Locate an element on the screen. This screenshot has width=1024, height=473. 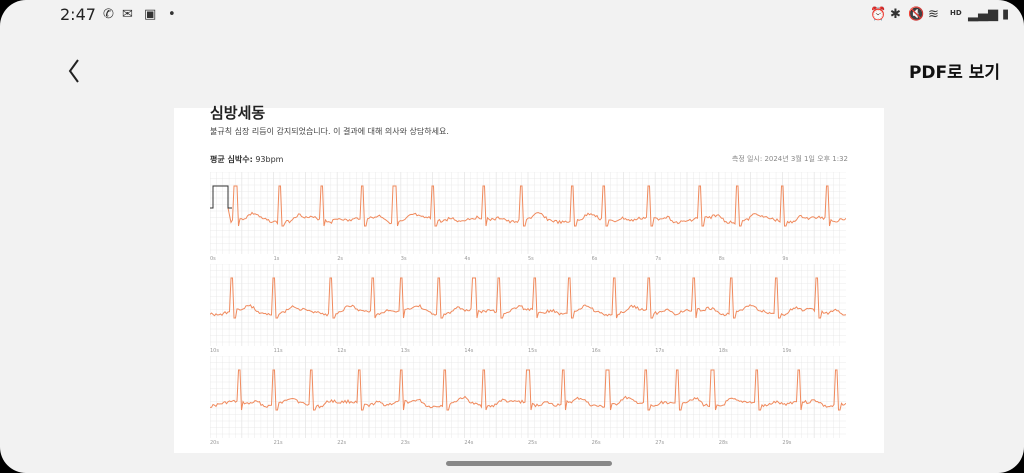
time-tick-label: 27s is located at coordinates (660, 443).